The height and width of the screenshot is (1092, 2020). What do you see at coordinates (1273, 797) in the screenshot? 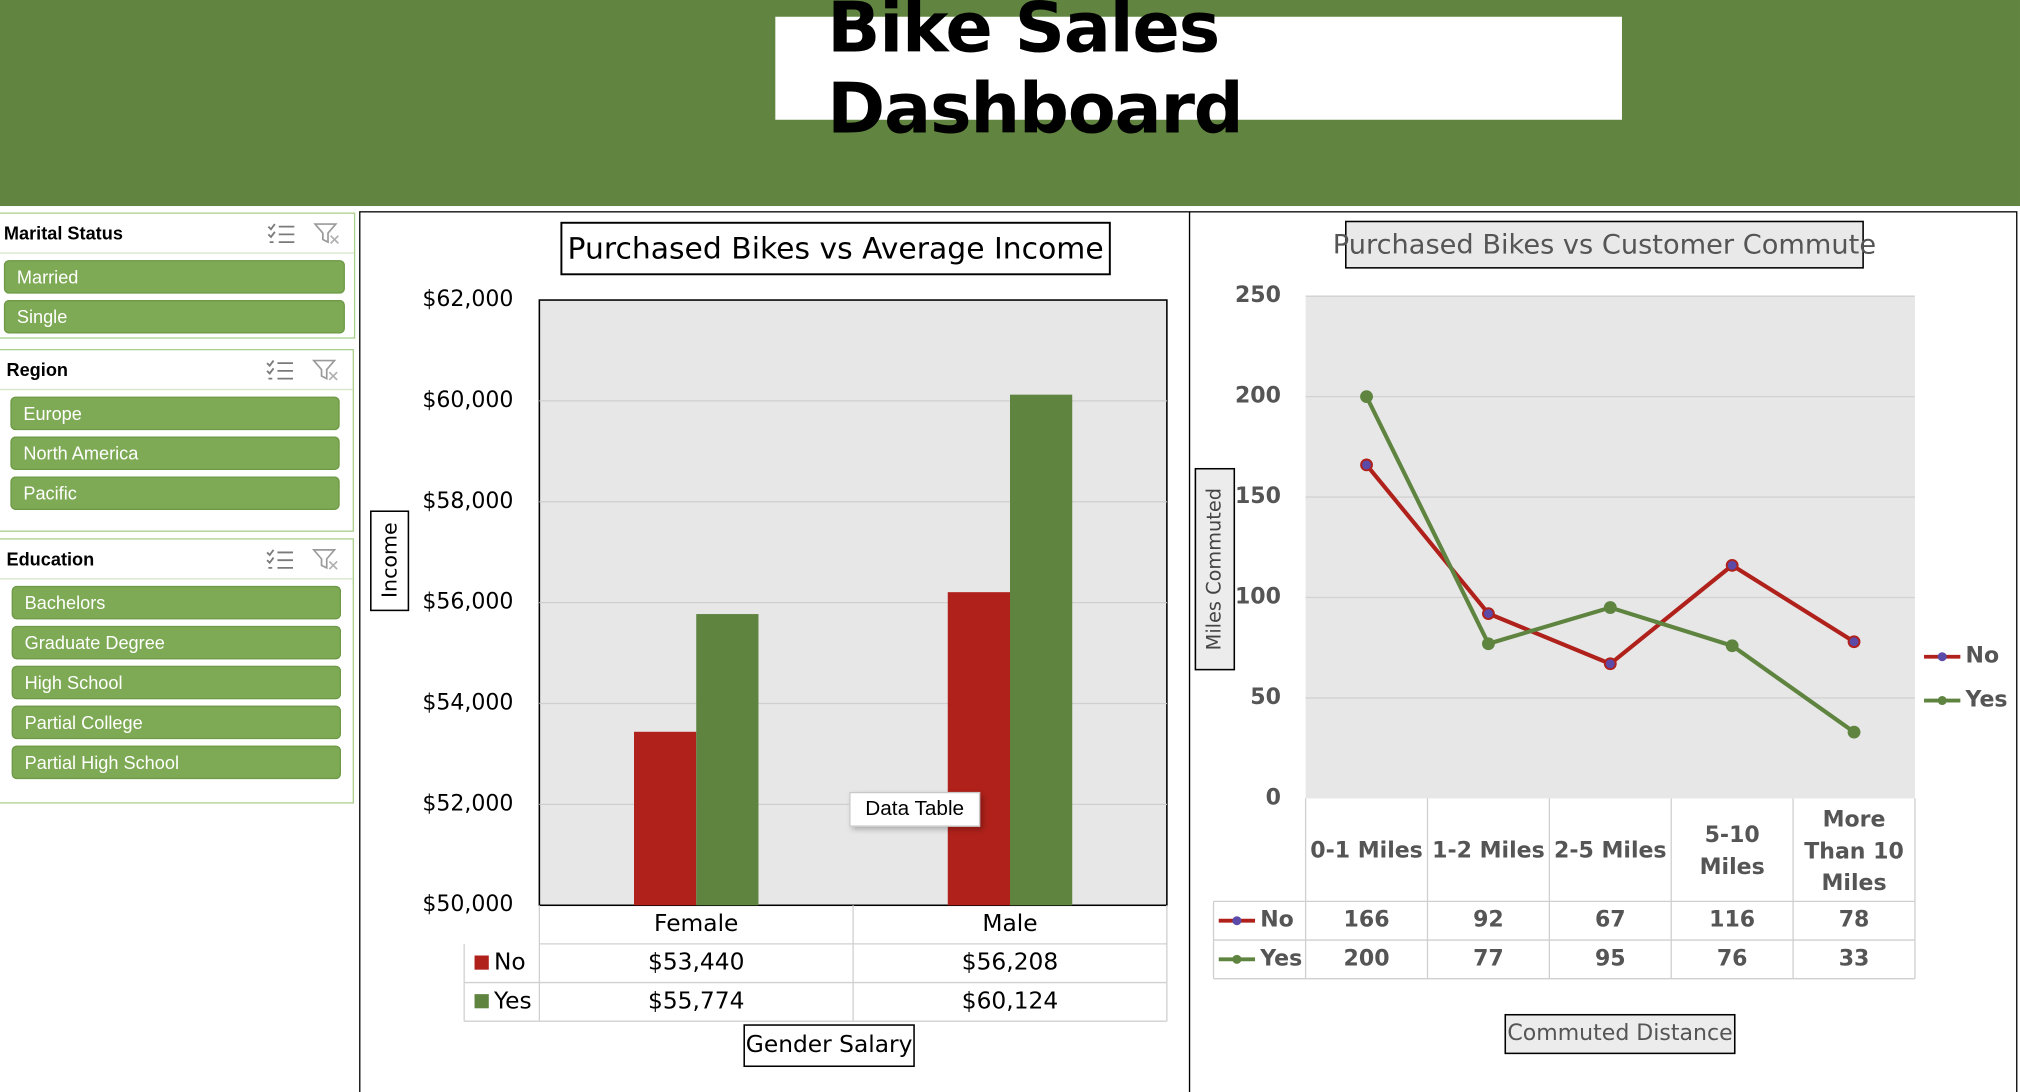
I see `y-tick-label: 0` at bounding box center [1273, 797].